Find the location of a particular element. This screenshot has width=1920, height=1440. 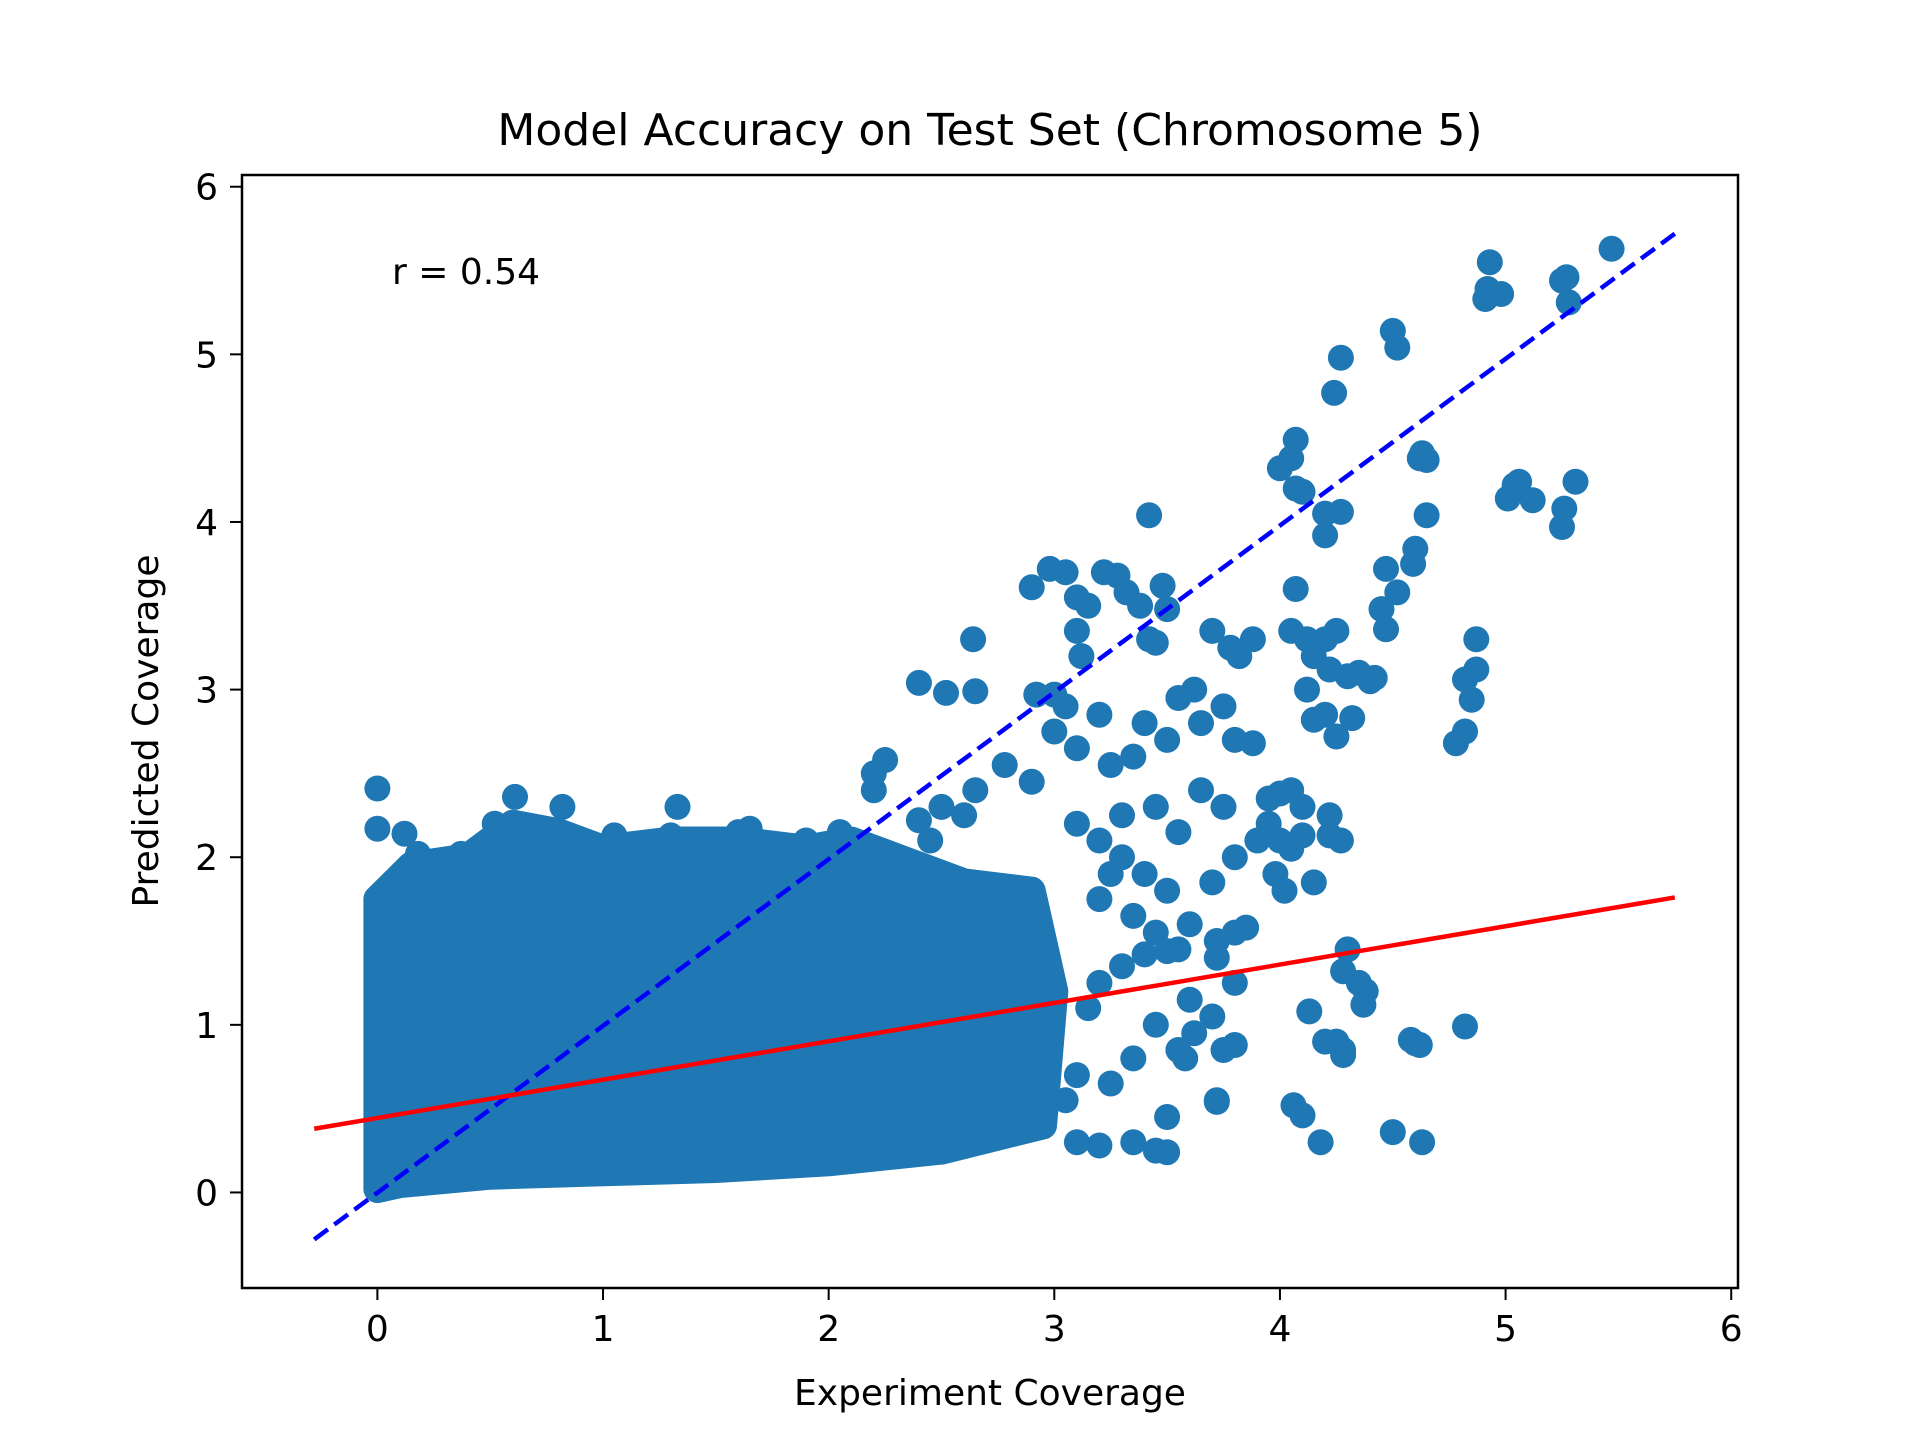

x-axis: 0 1 2 3 4 5 6 is located at coordinates (1054, 1319).